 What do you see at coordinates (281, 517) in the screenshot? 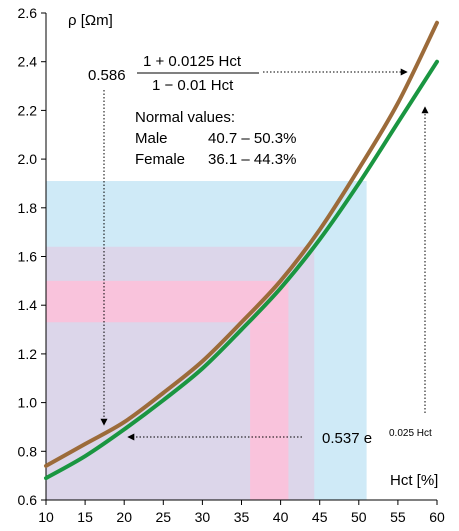
I see `x-tick-label: 40` at bounding box center [281, 517].